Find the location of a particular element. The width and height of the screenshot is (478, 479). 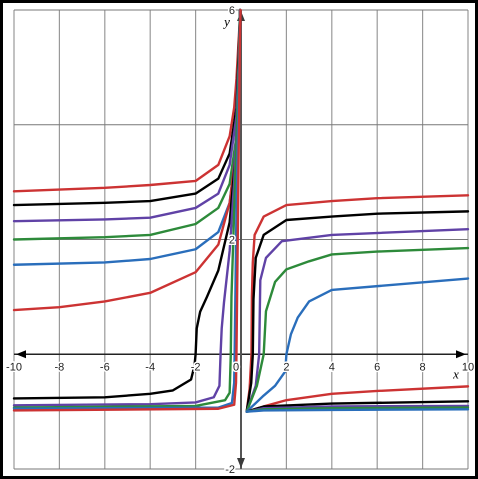

x-axis-title: x is located at coordinates (456, 374).